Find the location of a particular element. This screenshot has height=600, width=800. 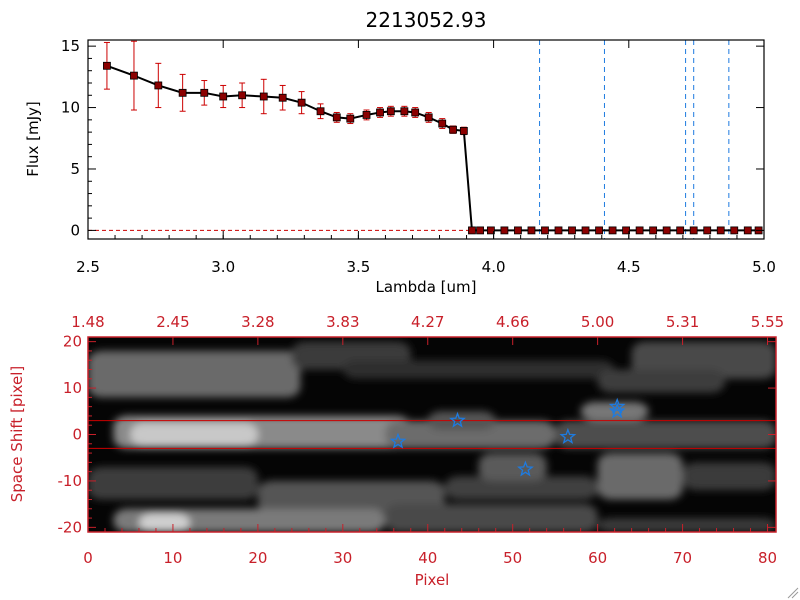

x-tick-label: 3.0 is located at coordinates (223, 267).